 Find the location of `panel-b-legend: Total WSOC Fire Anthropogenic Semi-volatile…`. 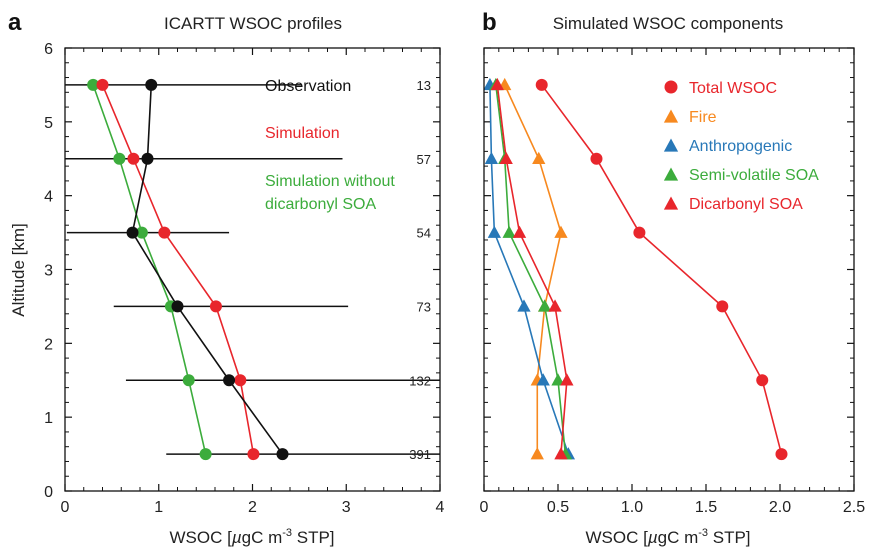

panel-b-legend: Total WSOC Fire Anthropogenic Semi-volatile… is located at coordinates (741, 146).